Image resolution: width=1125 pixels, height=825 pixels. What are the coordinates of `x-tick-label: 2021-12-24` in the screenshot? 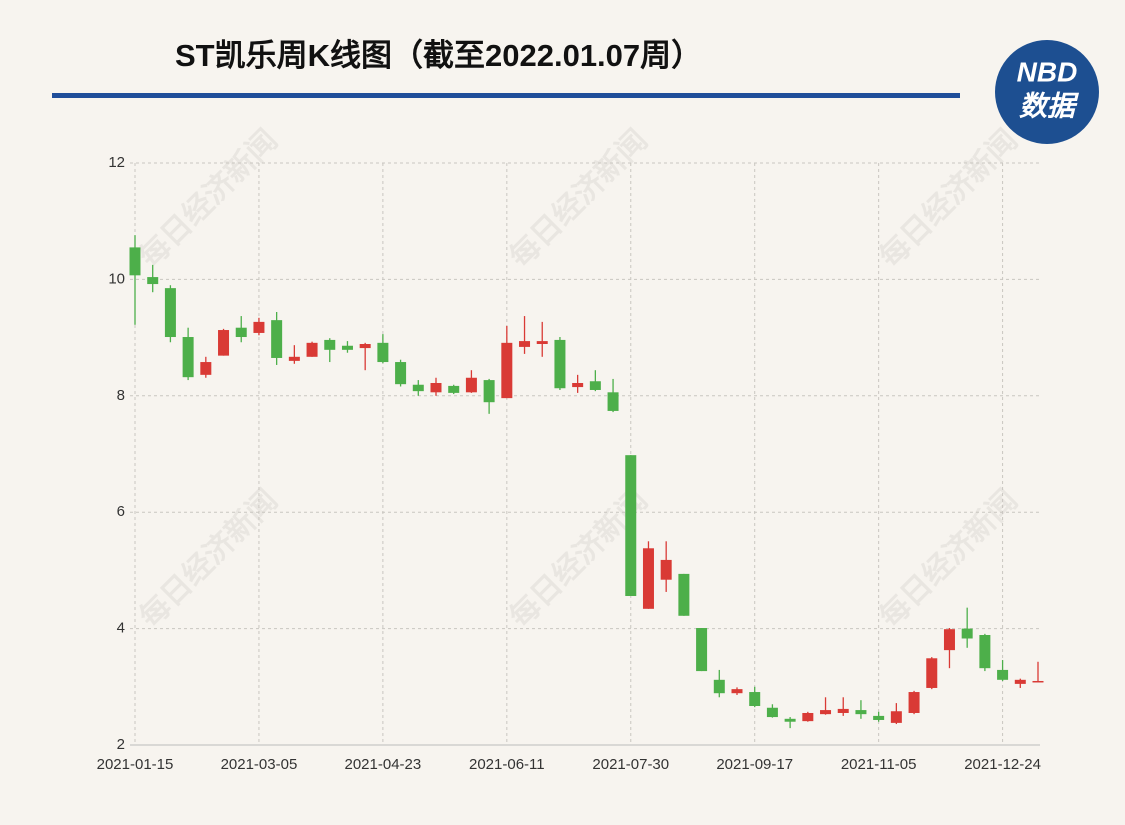 It's located at (1002, 764).